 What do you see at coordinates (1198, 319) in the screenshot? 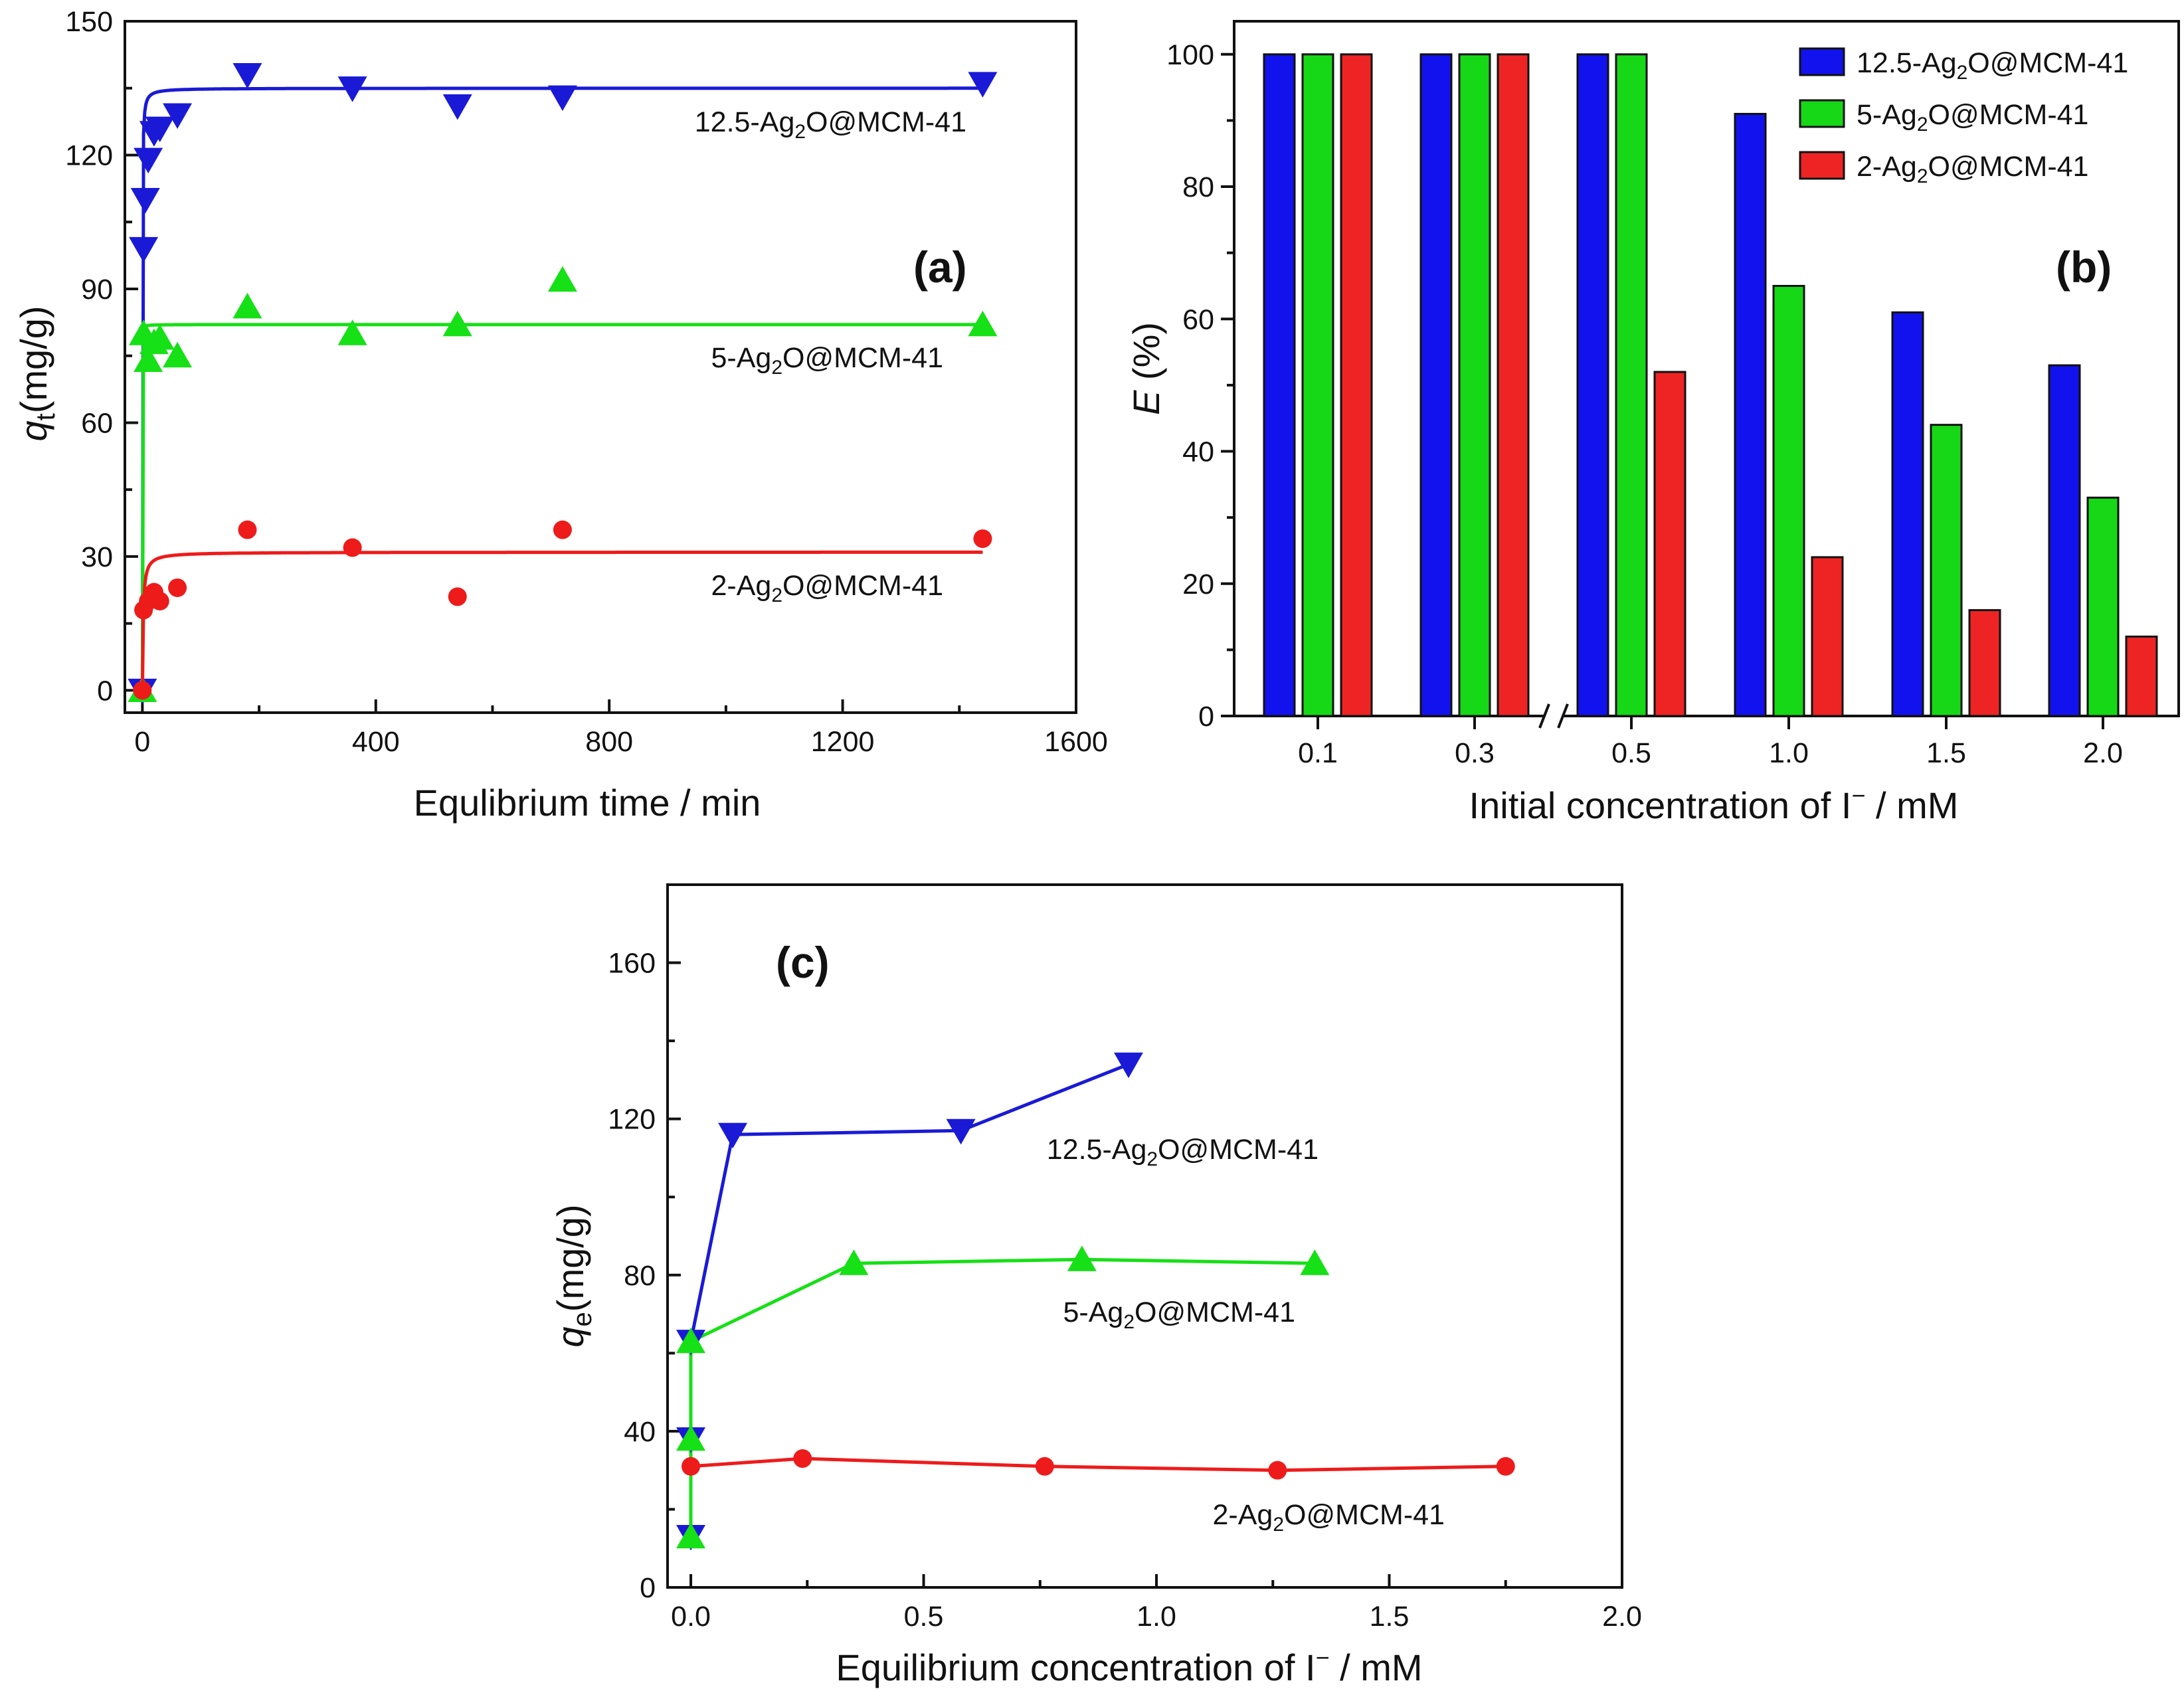
I see `y-tick-label: 60` at bounding box center [1198, 319].